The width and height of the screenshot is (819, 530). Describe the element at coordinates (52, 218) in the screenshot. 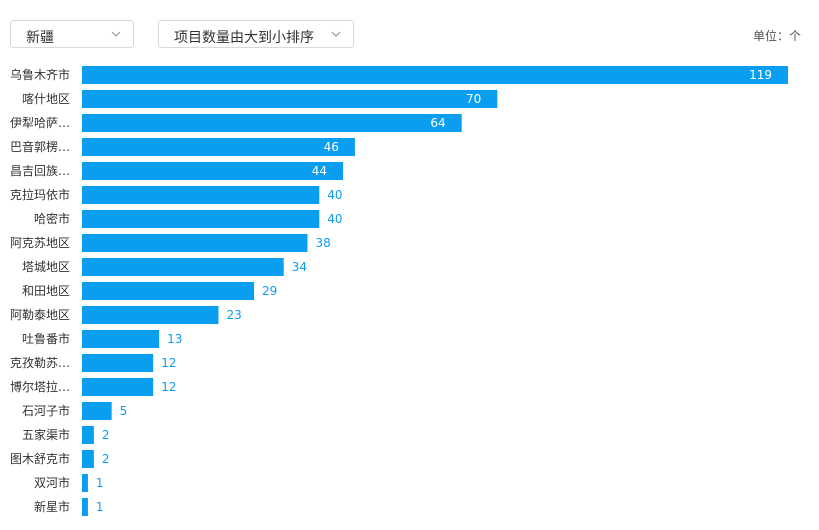

I see `category-label: 哈密市` at that location.